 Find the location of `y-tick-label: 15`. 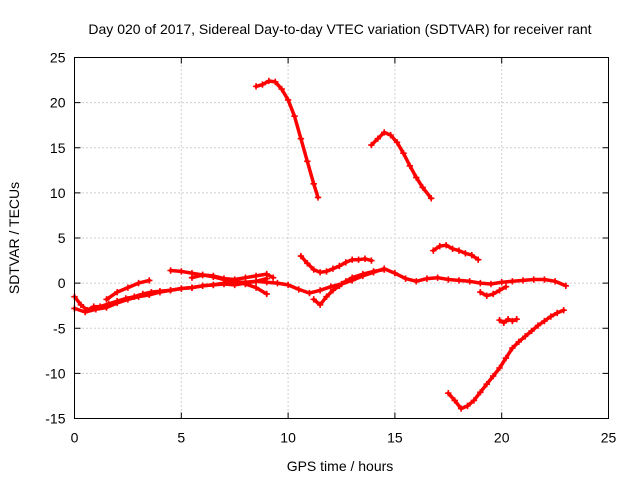

y-tick-label: 15 is located at coordinates (58, 148).